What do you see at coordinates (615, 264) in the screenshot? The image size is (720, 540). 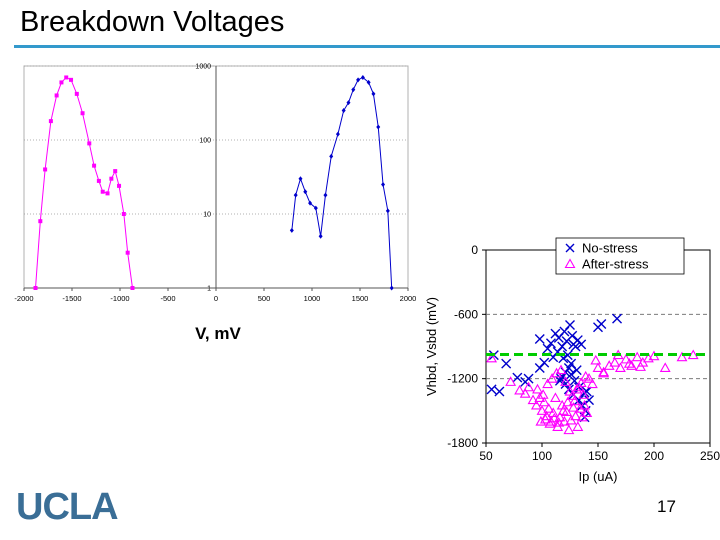 I see `legend-label: After-stress` at bounding box center [615, 264].